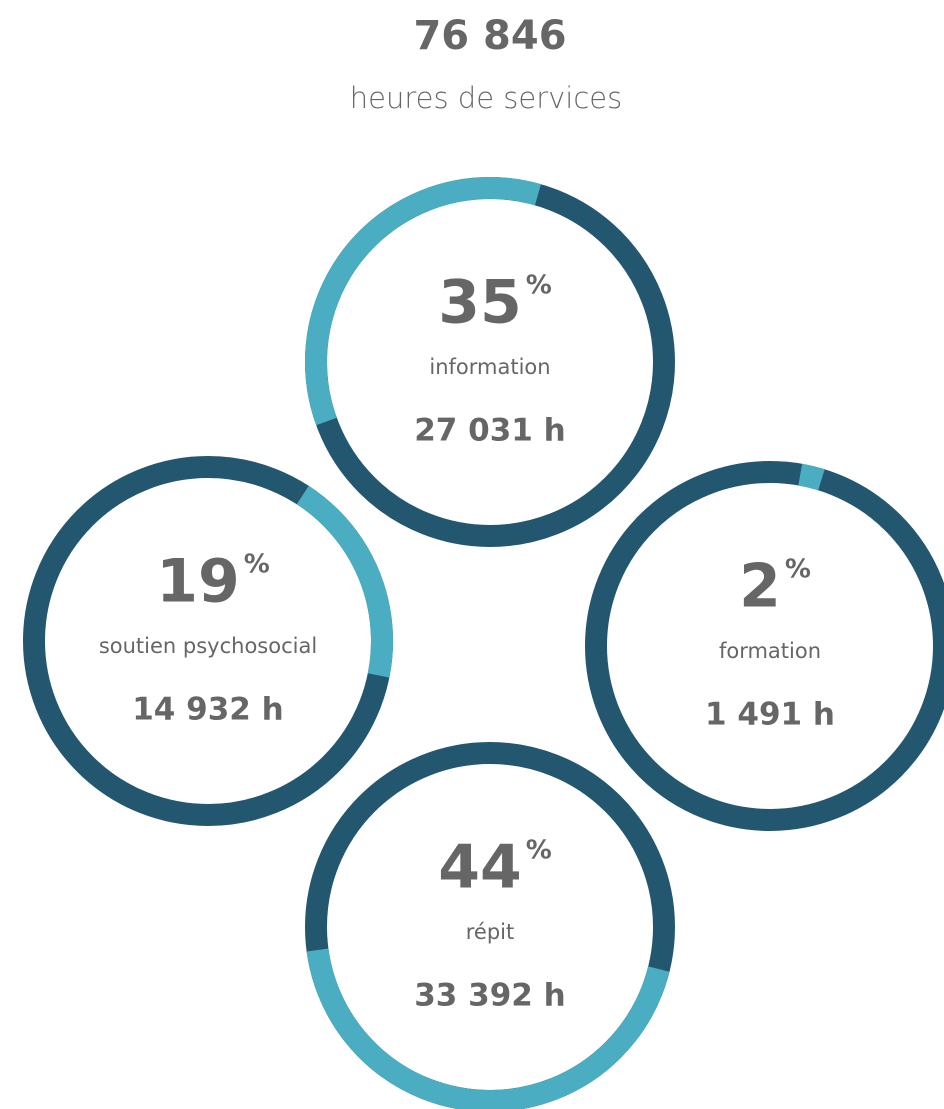 This screenshot has width=944, height=1109. What do you see at coordinates (489, 36) in the screenshot?
I see `total-hours: 76 846` at bounding box center [489, 36].